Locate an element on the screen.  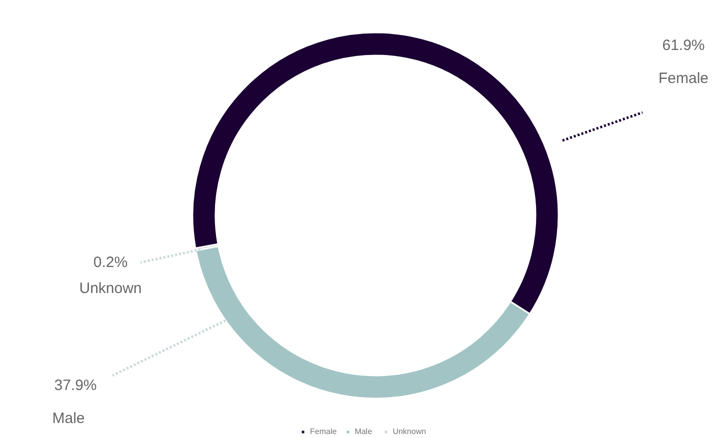
legend-label: Unknown is located at coordinates (409, 431).